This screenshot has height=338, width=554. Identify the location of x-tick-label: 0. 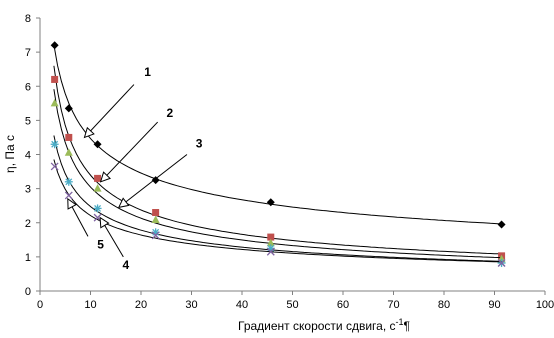
(40, 305).